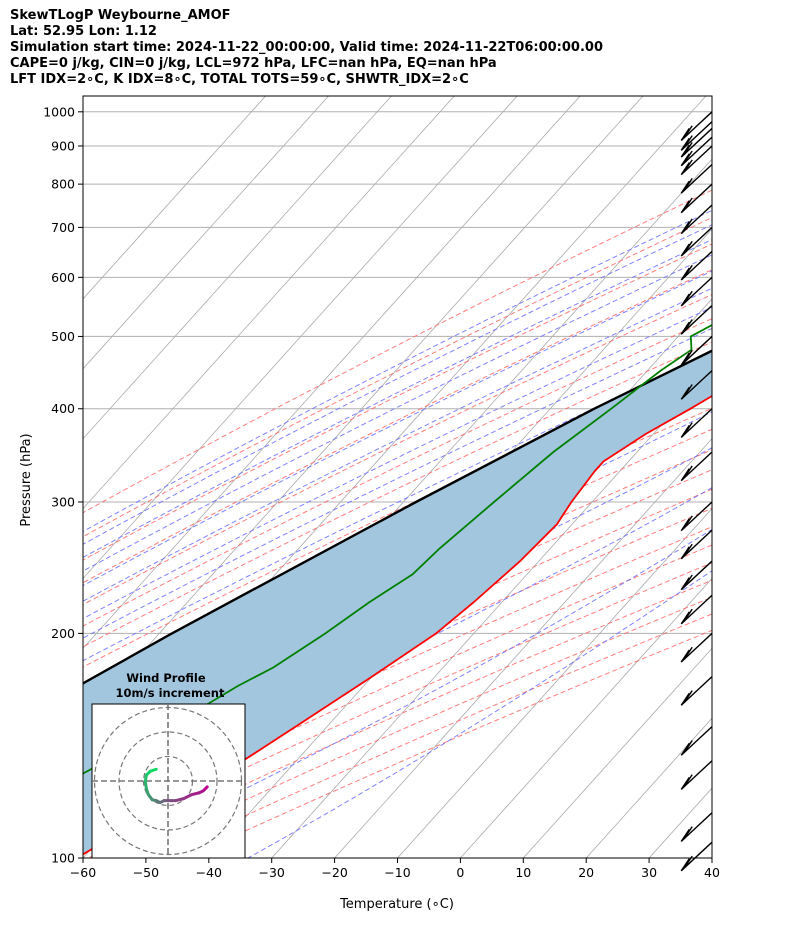 The height and width of the screenshot is (937, 794). What do you see at coordinates (170, 693) in the screenshot?
I see `hodograph-subtitle: 10m/s increment` at bounding box center [170, 693].